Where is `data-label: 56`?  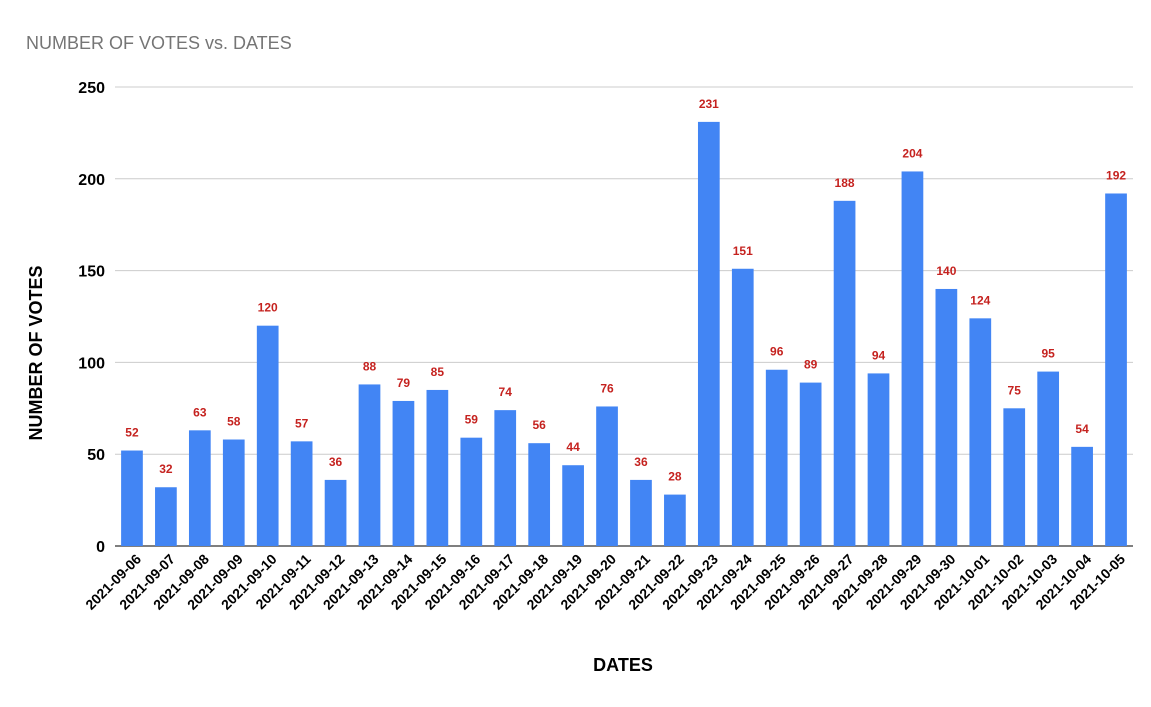
data-label: 56 is located at coordinates (539, 425).